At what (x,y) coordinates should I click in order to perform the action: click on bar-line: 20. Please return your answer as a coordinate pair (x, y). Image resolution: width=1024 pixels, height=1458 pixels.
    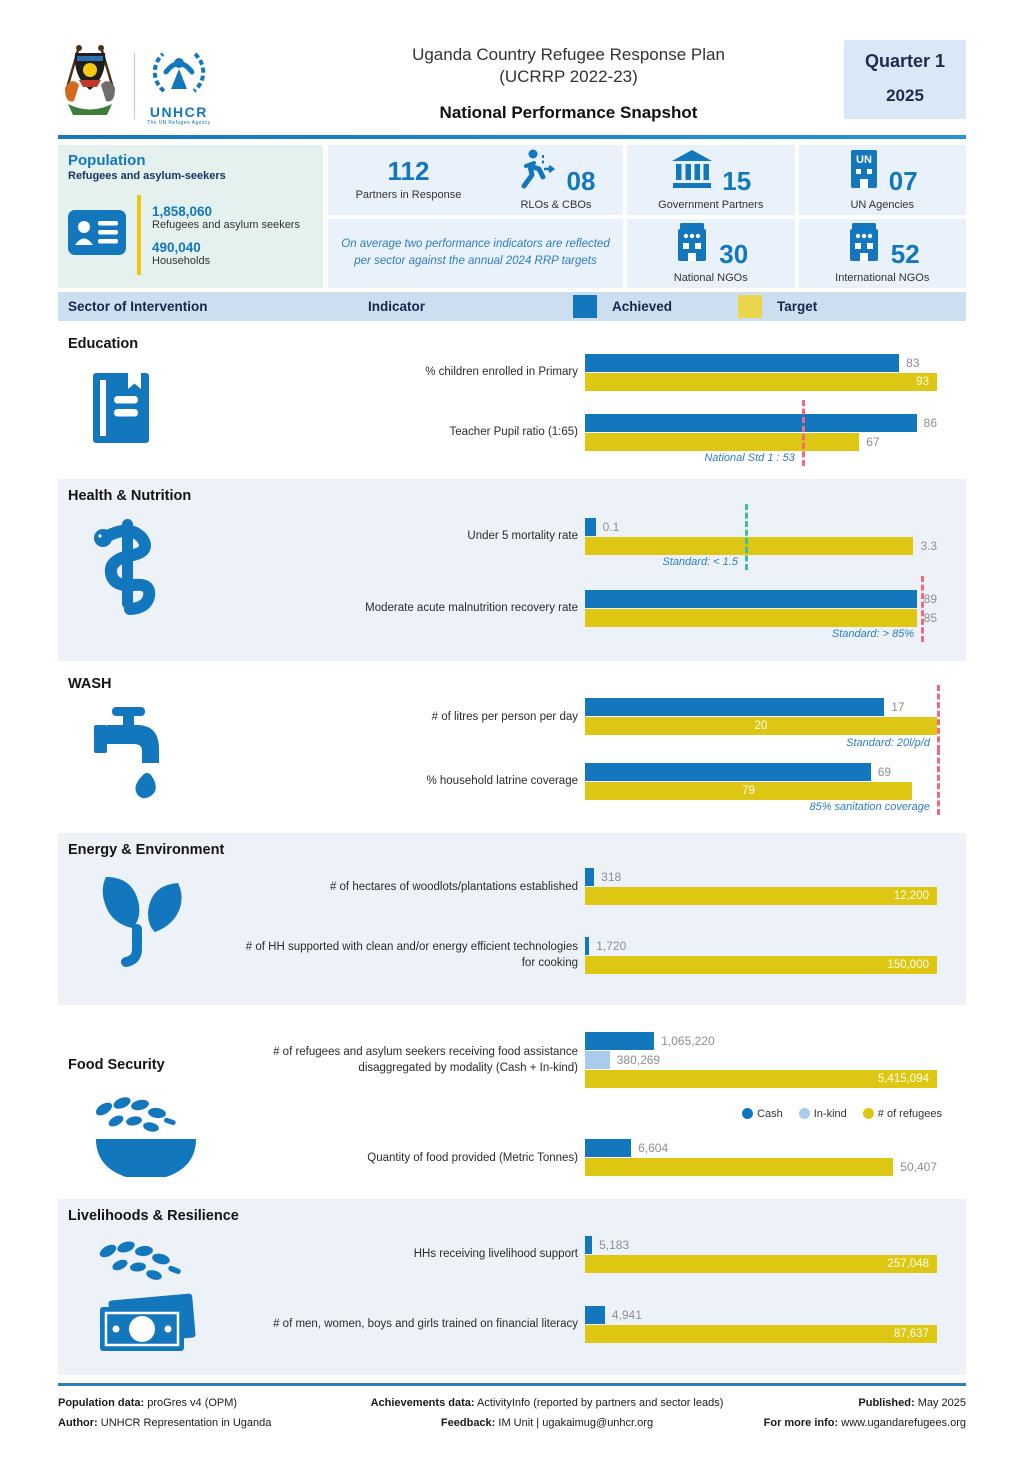
    Looking at the image, I should click on (761, 726).